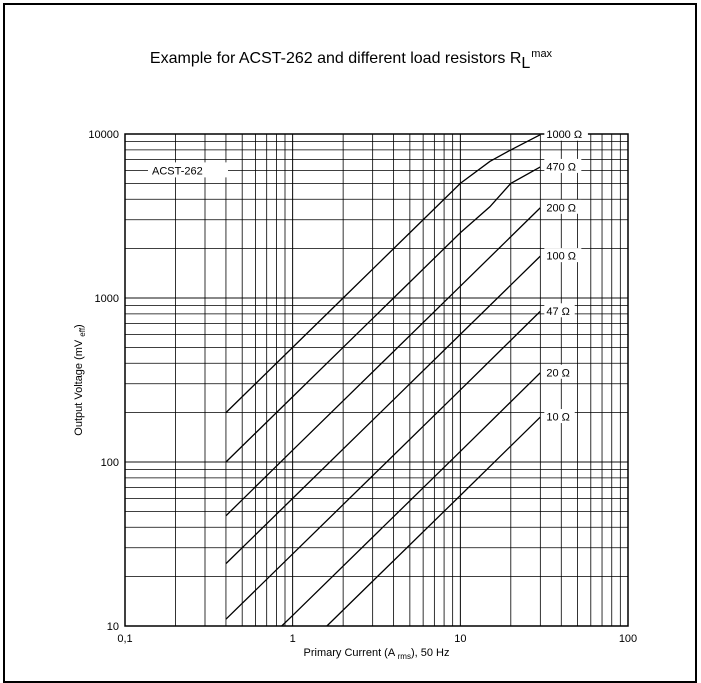 The height and width of the screenshot is (683, 701). I want to click on x-tick-label: 10, so click(460, 639).